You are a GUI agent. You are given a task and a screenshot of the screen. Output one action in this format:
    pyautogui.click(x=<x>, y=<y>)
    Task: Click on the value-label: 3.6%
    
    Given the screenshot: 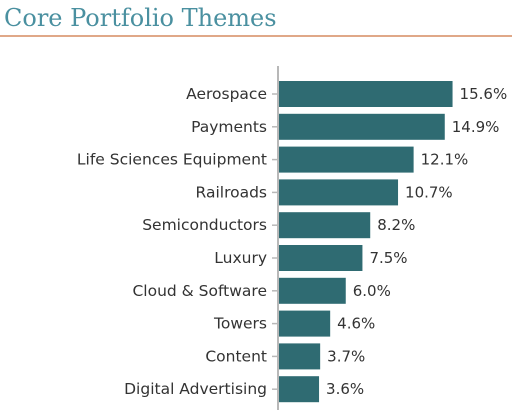 What is the action you would take?
    pyautogui.click(x=345, y=389)
    